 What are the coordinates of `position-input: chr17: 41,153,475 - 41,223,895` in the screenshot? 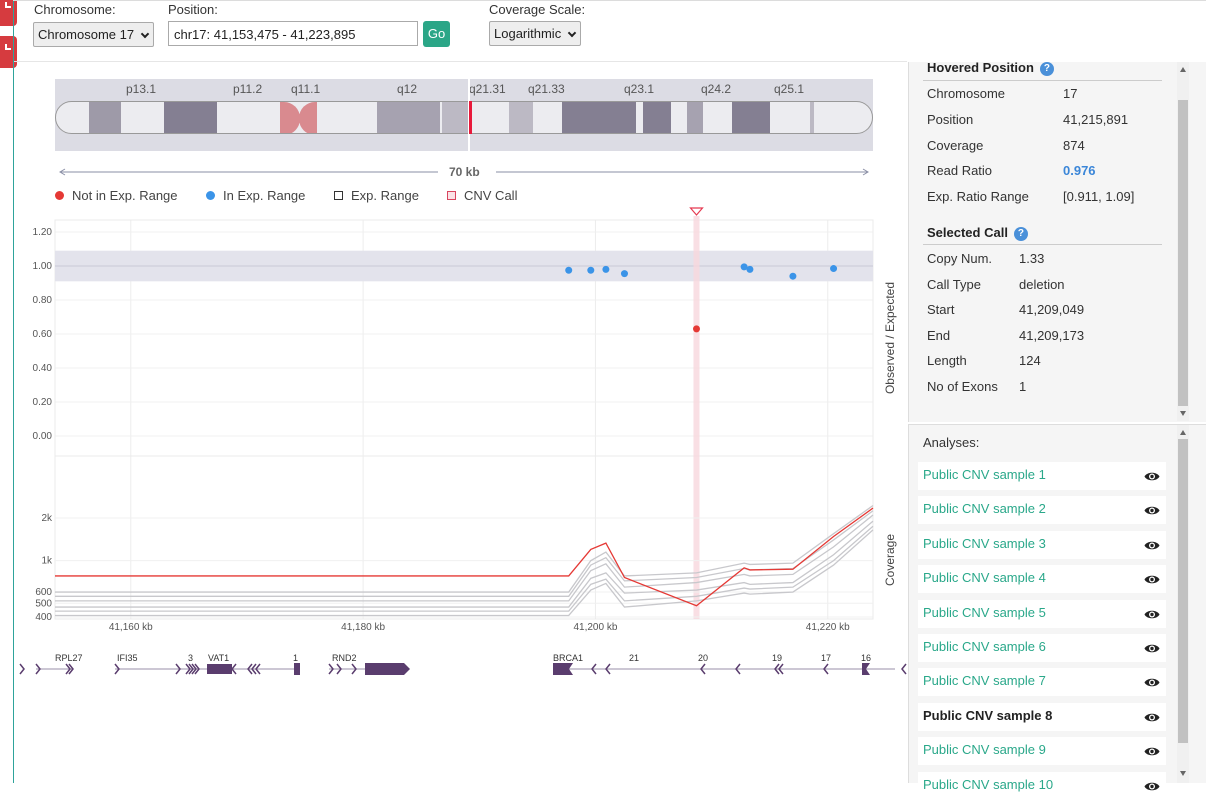 It's located at (293, 33).